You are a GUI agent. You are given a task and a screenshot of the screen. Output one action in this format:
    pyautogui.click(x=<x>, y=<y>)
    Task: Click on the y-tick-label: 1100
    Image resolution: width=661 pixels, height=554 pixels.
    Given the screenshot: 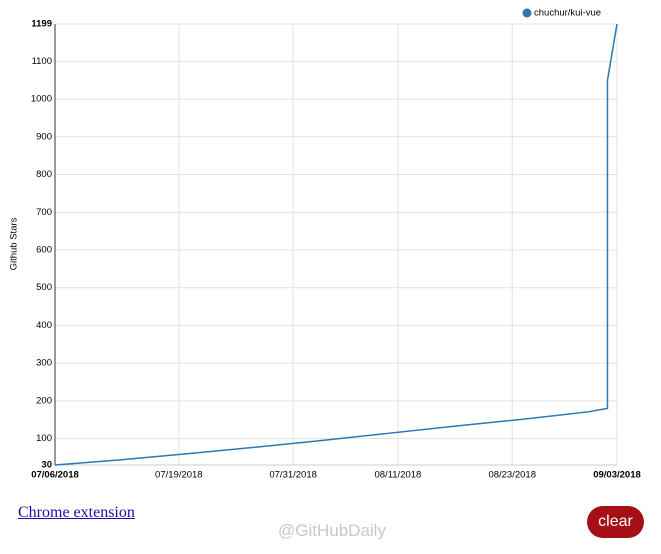 What is the action you would take?
    pyautogui.click(x=42, y=61)
    